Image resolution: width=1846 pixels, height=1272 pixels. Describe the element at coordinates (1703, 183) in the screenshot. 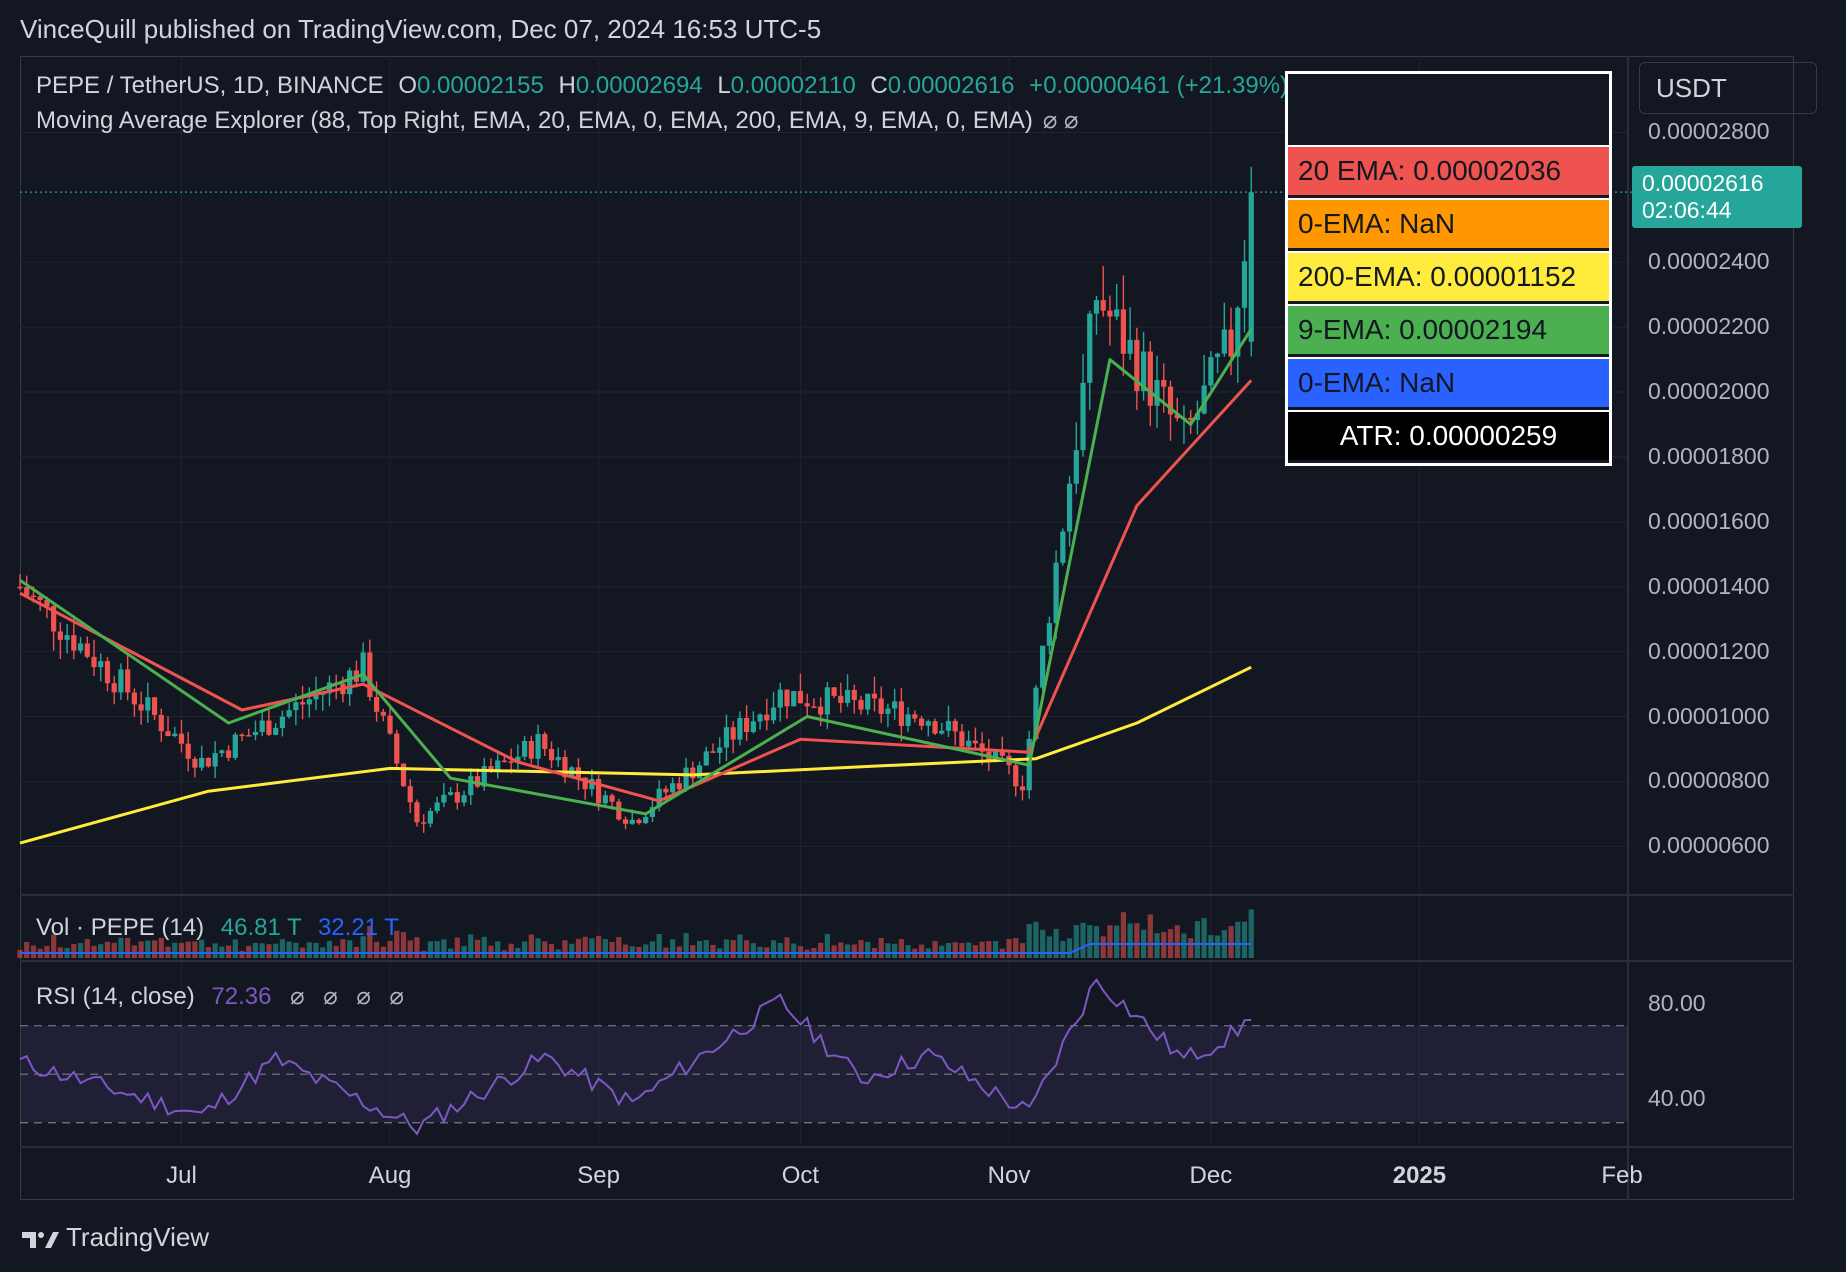

I see `last-price: 0.00002616` at that location.